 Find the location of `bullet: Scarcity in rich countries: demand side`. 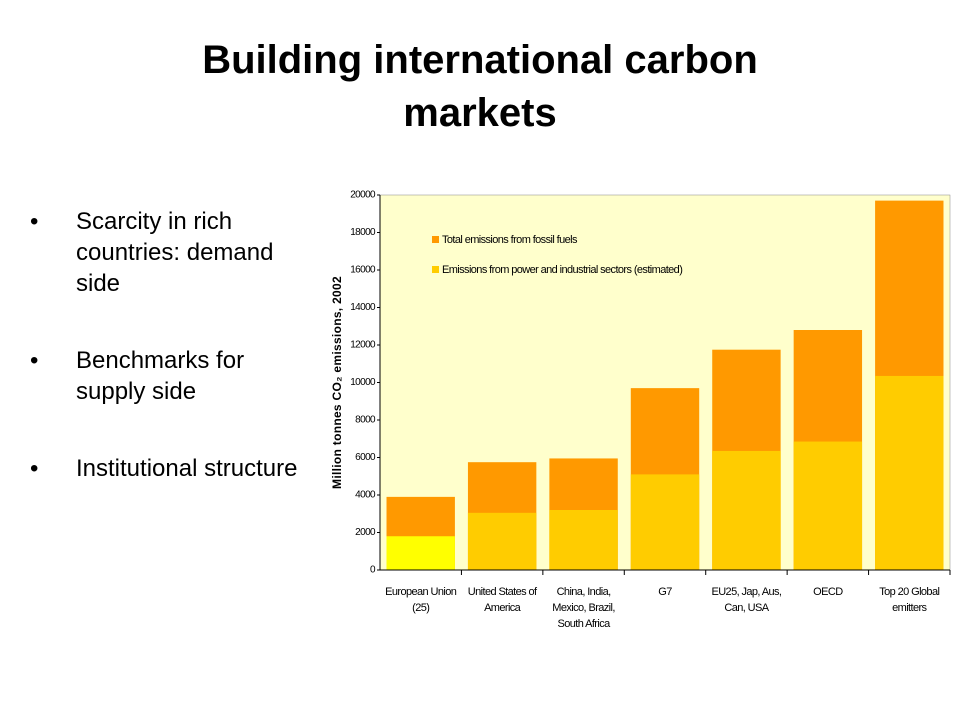

bullet: Scarcity in rich countries: demand side is located at coordinates (168, 252).